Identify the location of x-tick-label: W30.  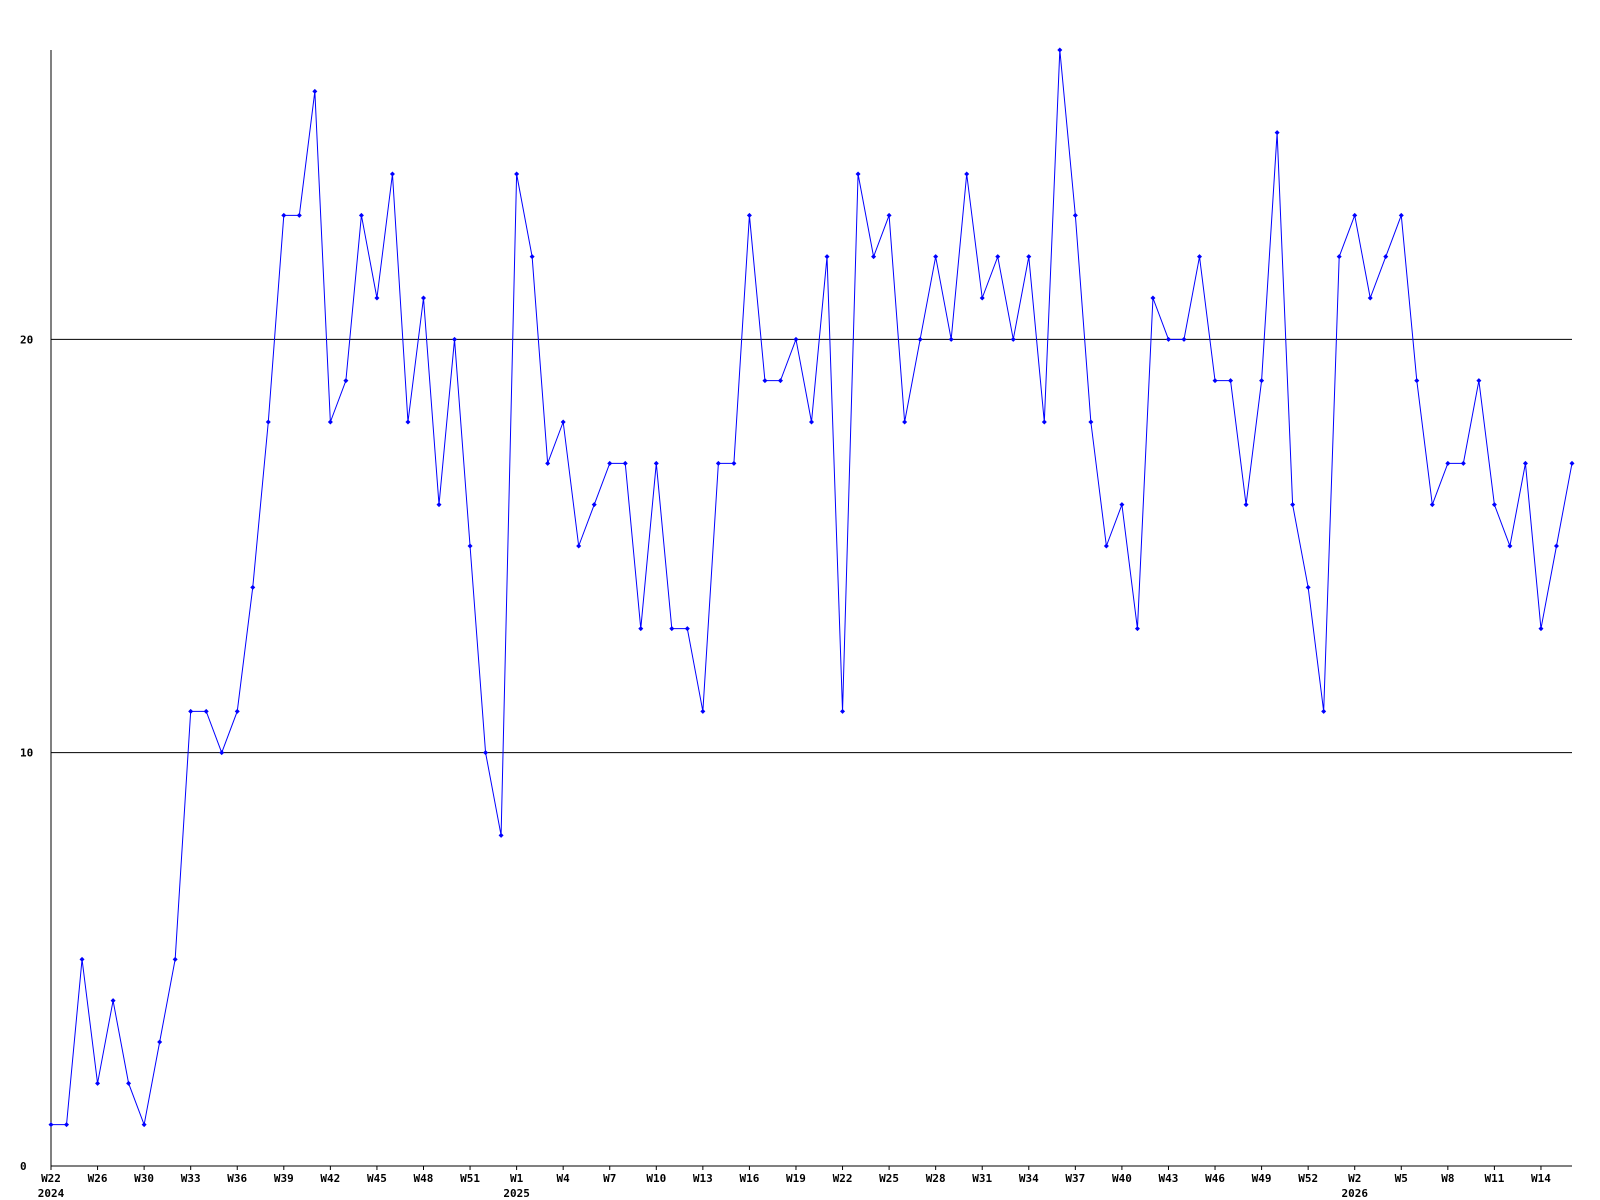
(144, 1178).